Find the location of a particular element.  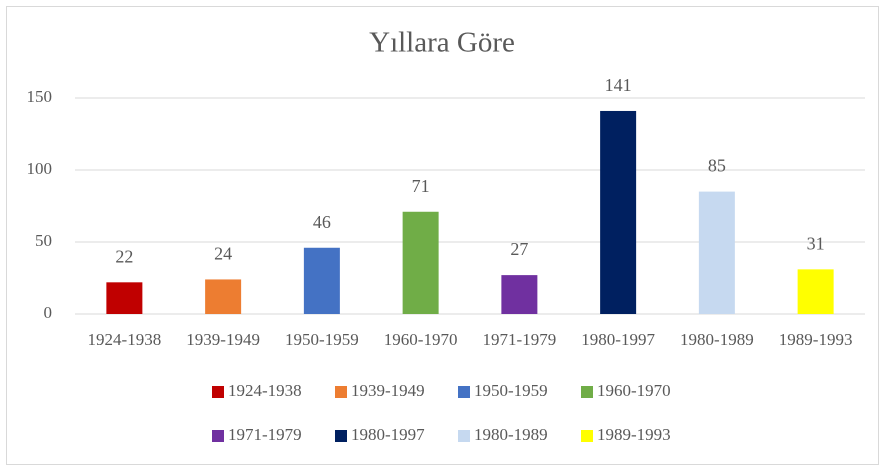

x-tick-label: 1980-1997 is located at coordinates (618, 339).